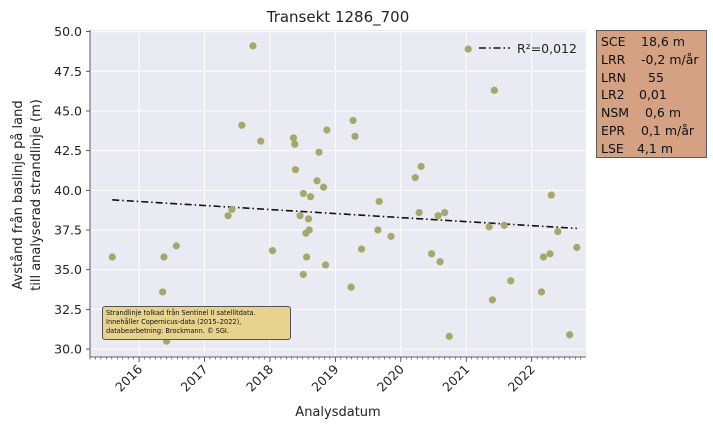  What do you see at coordinates (68, 150) in the screenshot?
I see `y-tick-label: 42.5` at bounding box center [68, 150].